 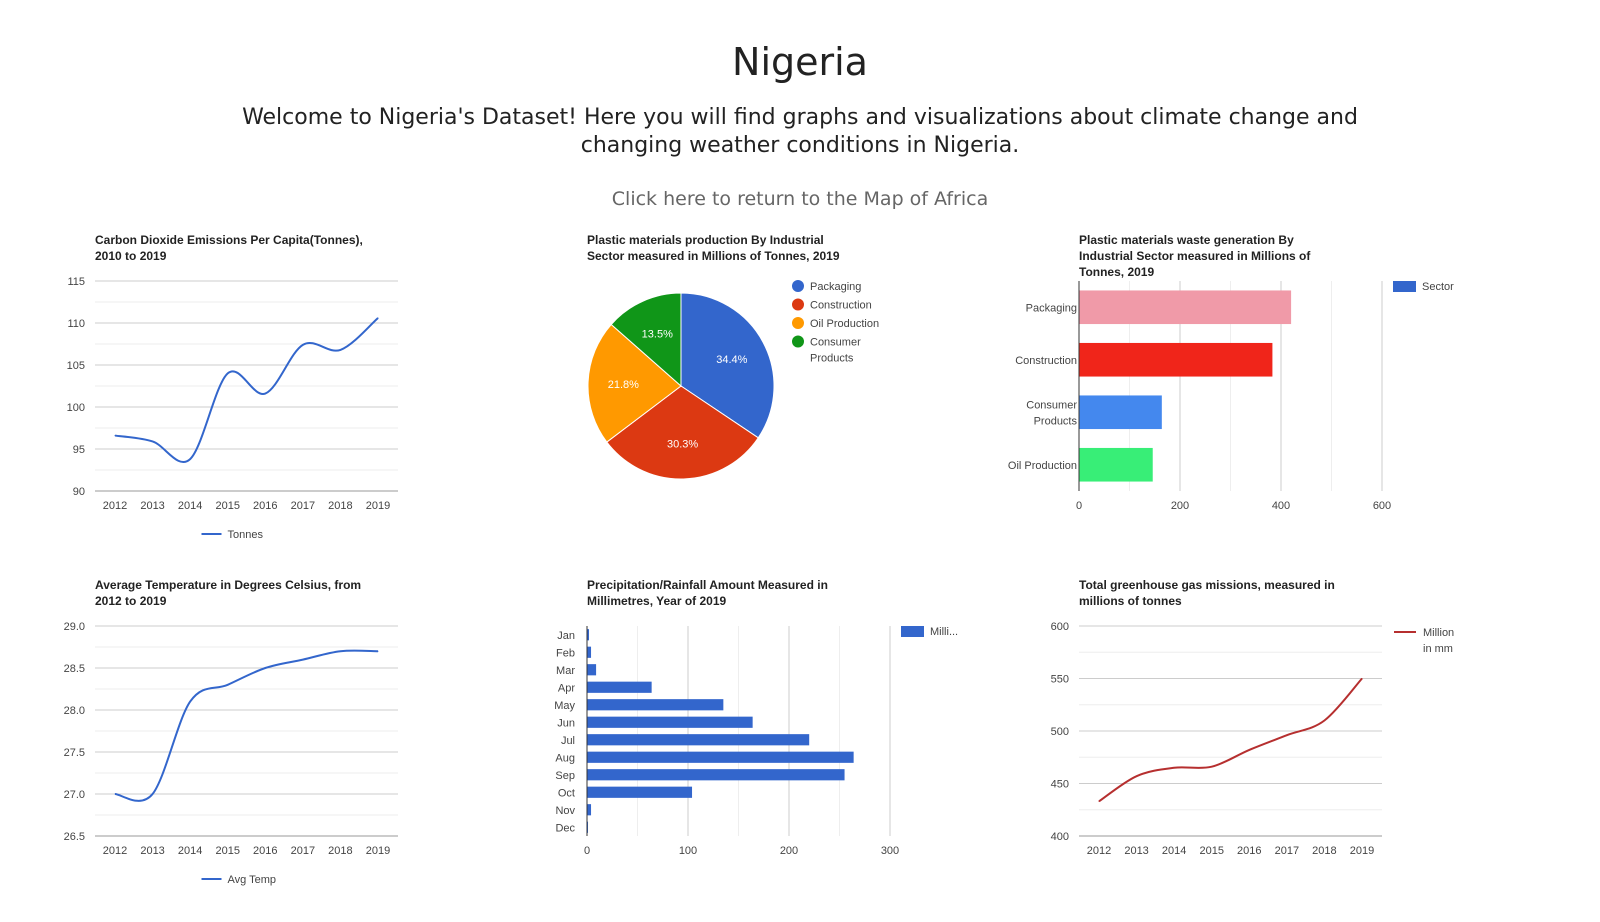 I want to click on y-tick-label: Feb, so click(x=565, y=653).